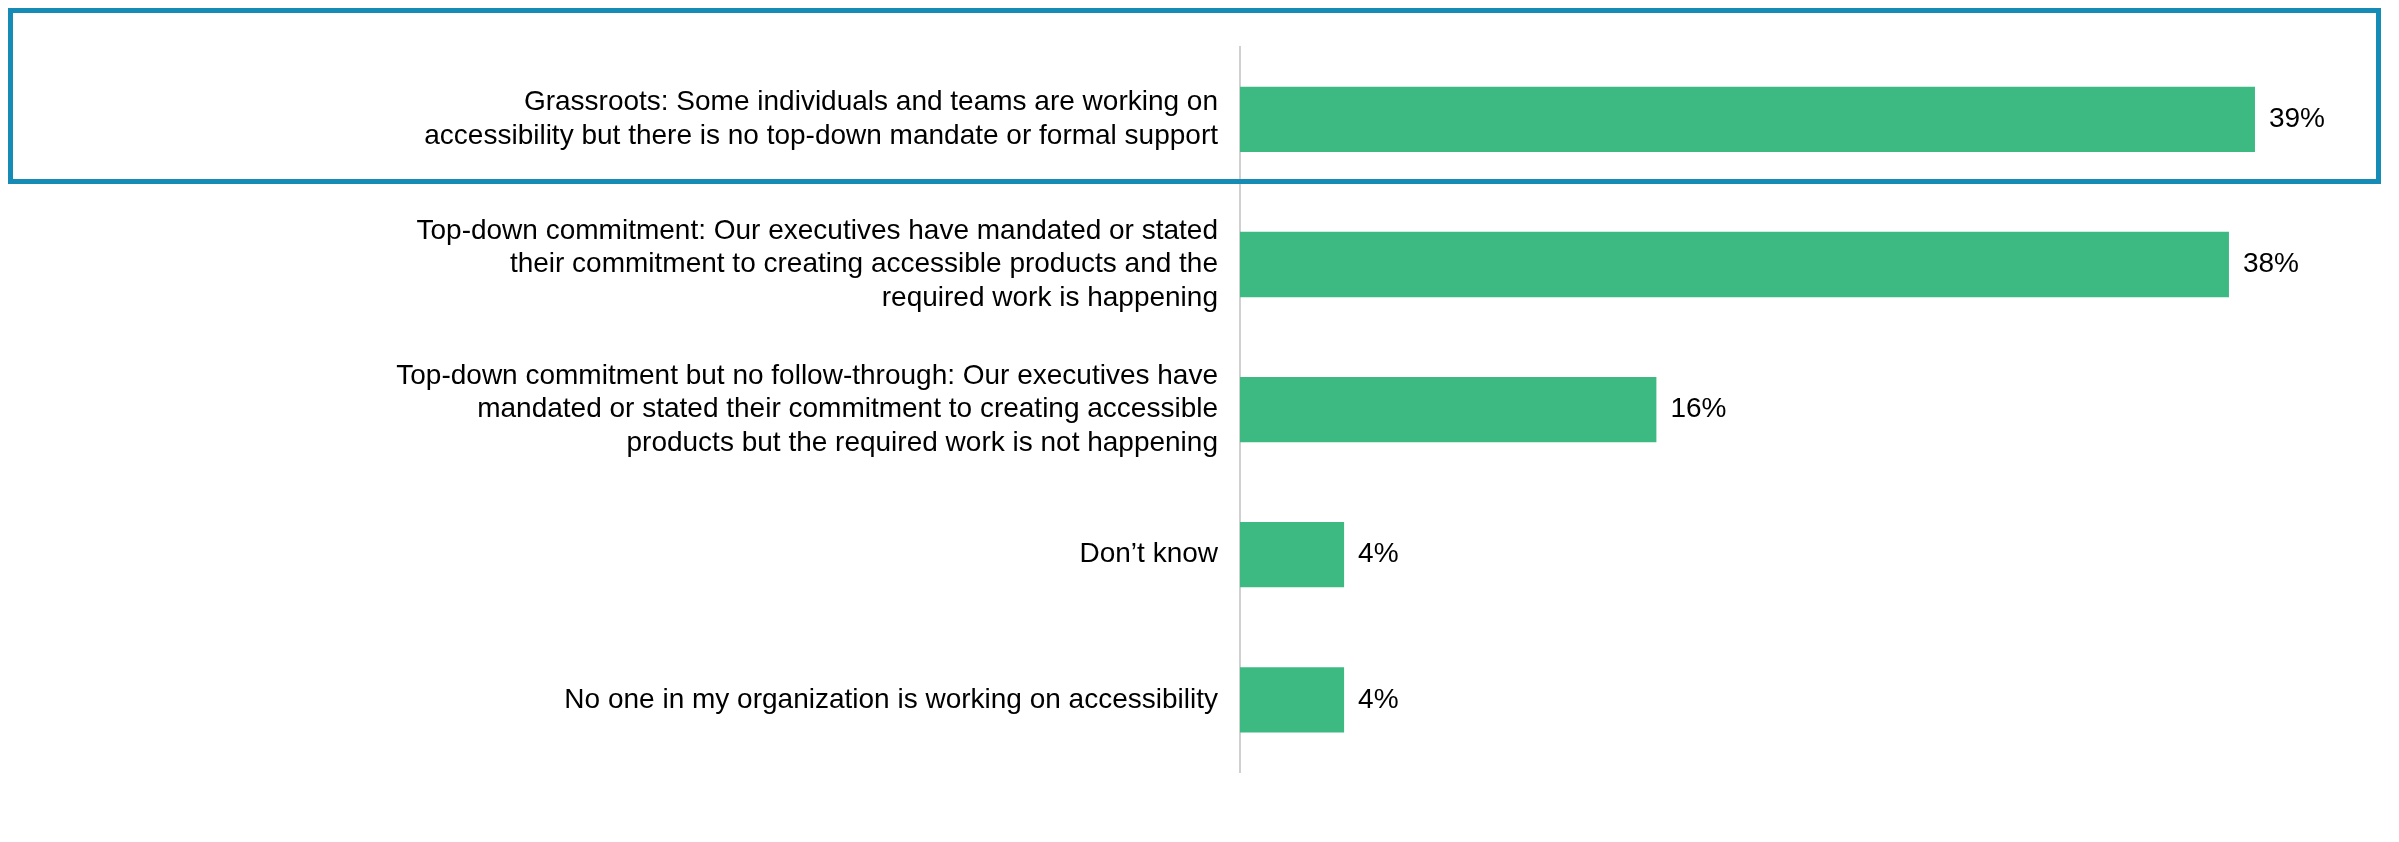  What do you see at coordinates (2270, 263) in the screenshot?
I see `data-label: 38%` at bounding box center [2270, 263].